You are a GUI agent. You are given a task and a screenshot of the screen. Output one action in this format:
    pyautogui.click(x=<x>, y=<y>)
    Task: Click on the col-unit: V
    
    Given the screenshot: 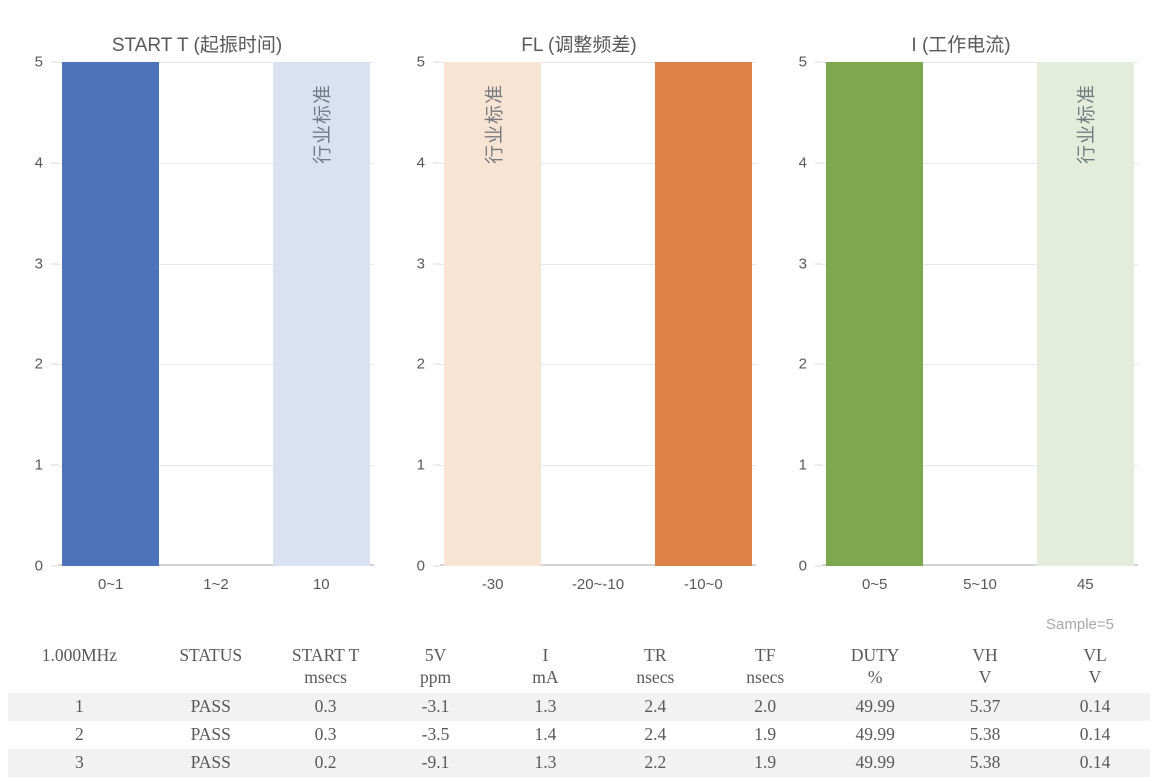 What is the action you would take?
    pyautogui.click(x=1095, y=676)
    